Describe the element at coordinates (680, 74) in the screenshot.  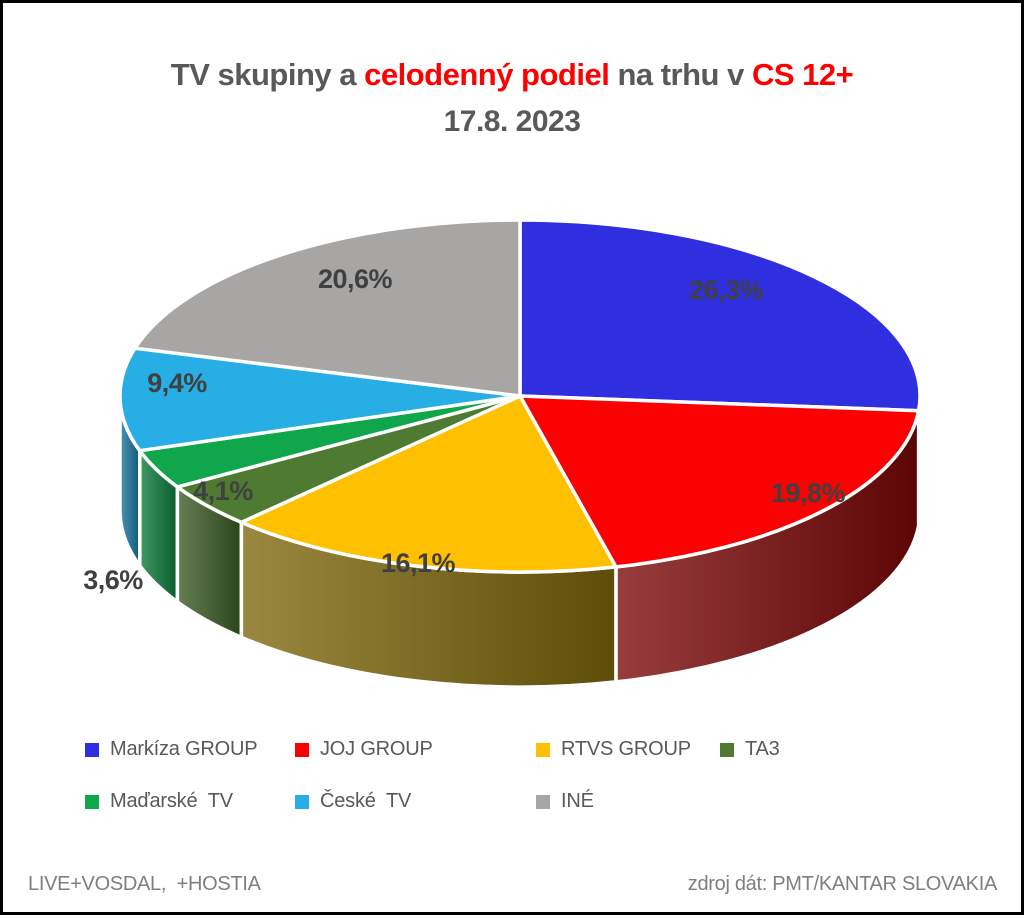
I see `title-part: na trhu v` at that location.